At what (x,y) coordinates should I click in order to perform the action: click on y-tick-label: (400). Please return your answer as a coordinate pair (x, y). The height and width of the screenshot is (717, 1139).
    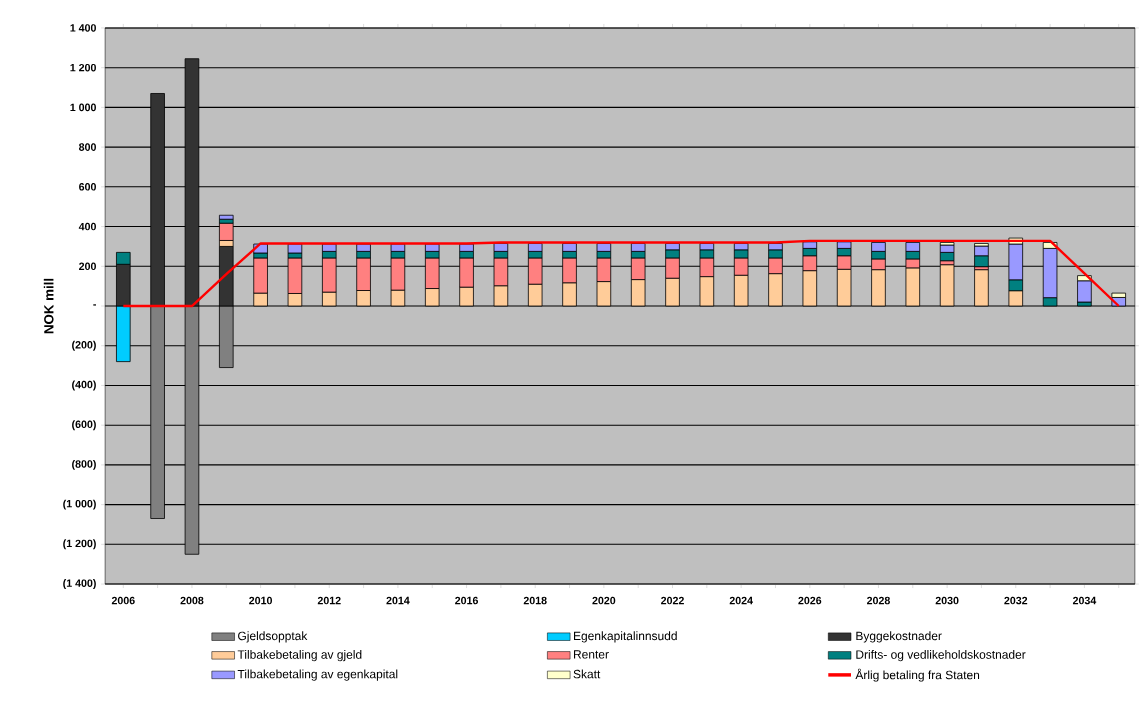
    Looking at the image, I should click on (84, 385).